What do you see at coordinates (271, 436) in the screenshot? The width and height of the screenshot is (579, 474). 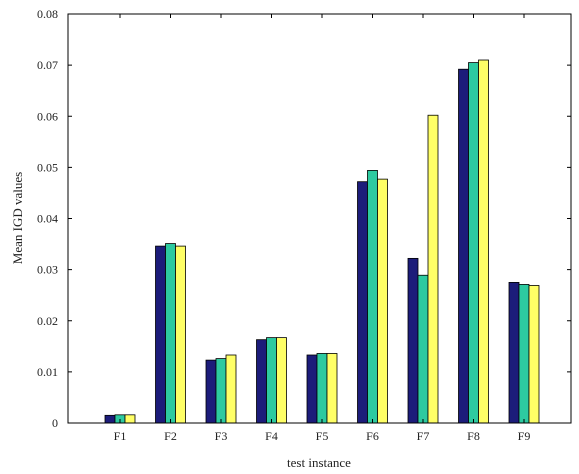 I see `x-tick-label-f4: F4` at bounding box center [271, 436].